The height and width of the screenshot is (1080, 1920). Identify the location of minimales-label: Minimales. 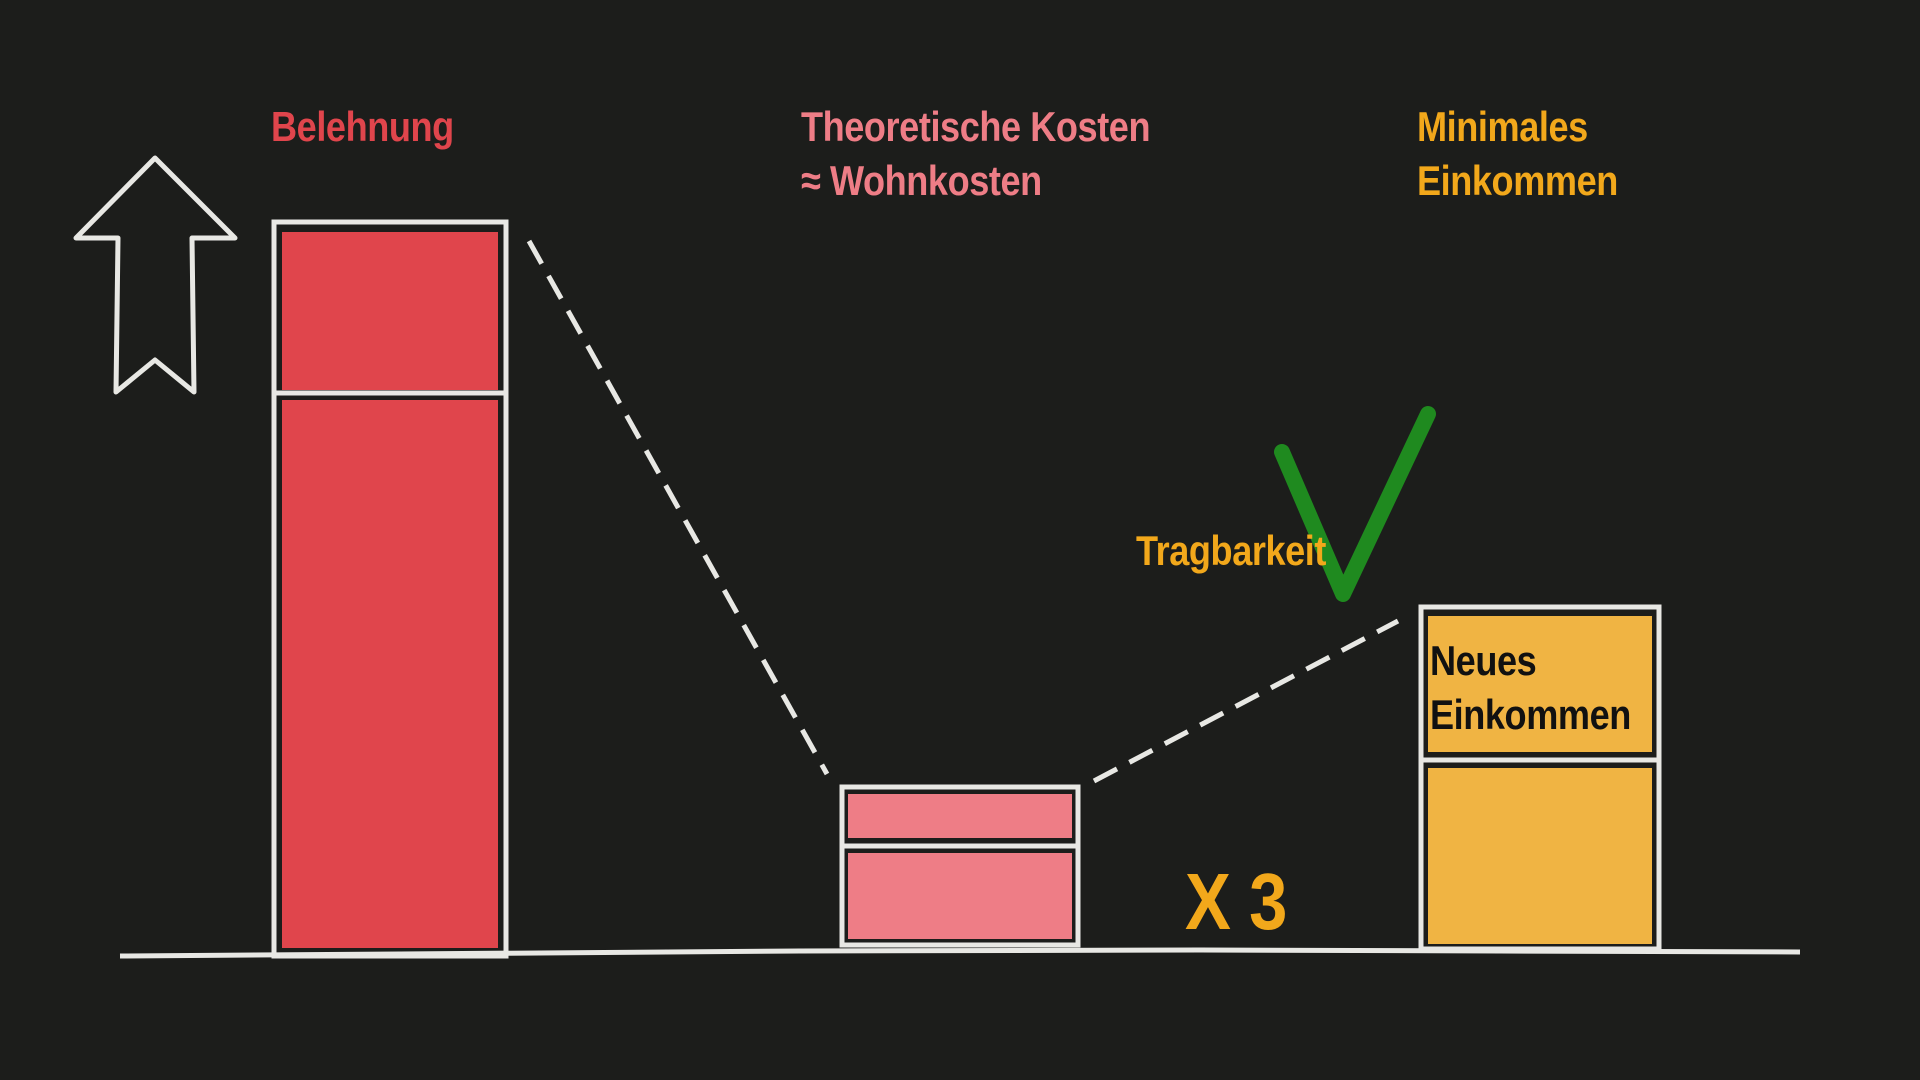
(1502, 126).